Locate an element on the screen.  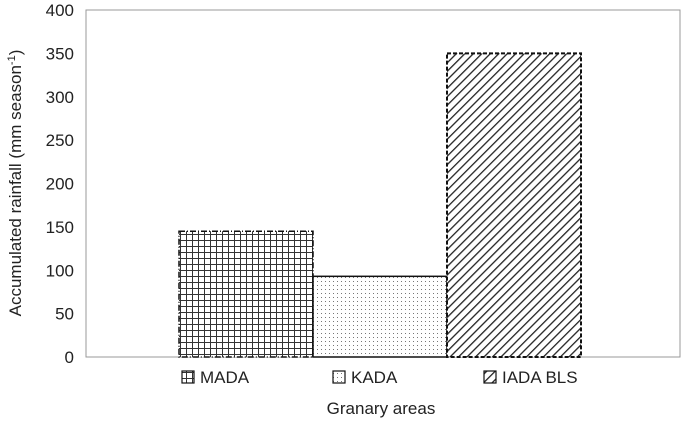
legend-swatch-mada is located at coordinates (188, 377).